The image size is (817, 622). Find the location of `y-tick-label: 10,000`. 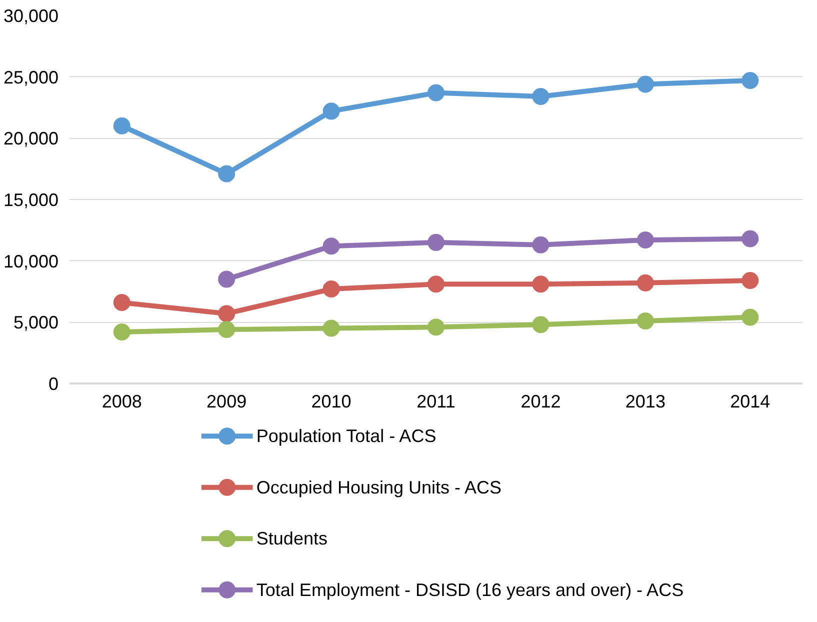

y-tick-label: 10,000 is located at coordinates (31, 261).